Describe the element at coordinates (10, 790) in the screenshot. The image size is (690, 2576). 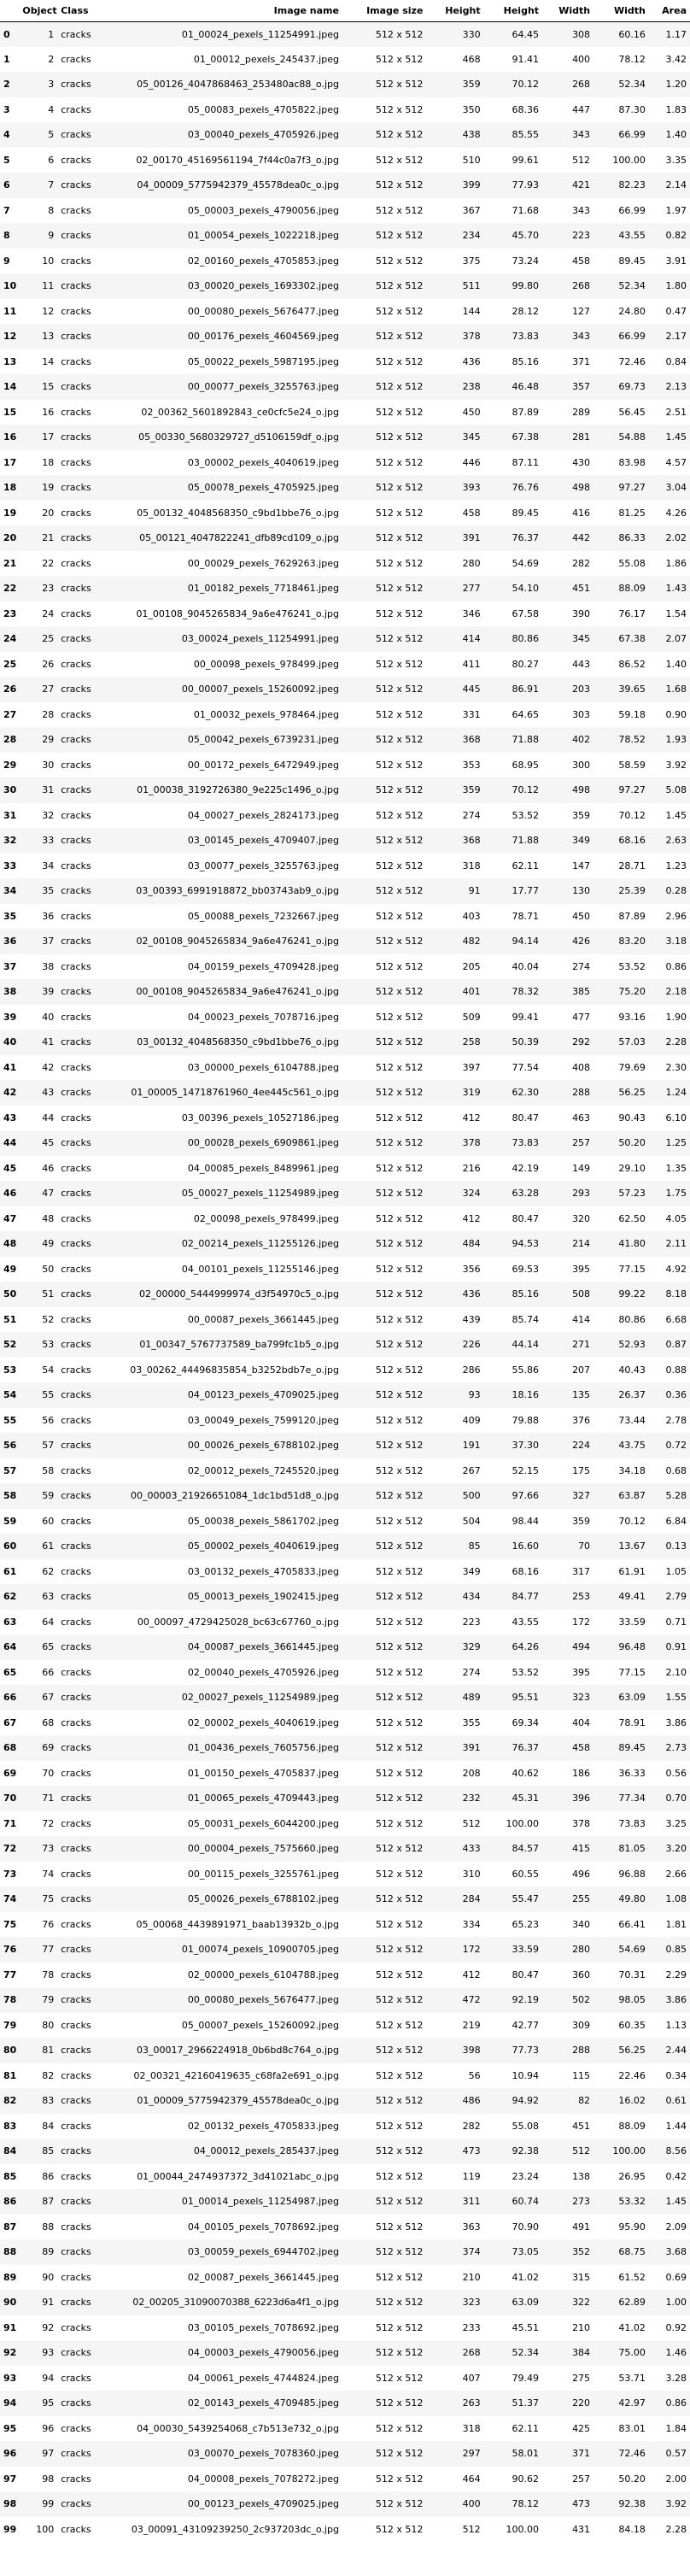
I see `row-index: 30` at that location.